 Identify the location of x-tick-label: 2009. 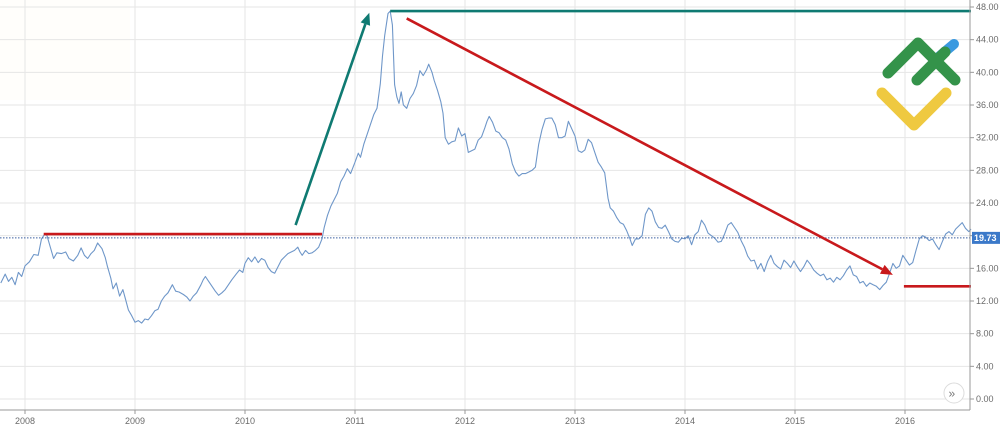
(135, 421).